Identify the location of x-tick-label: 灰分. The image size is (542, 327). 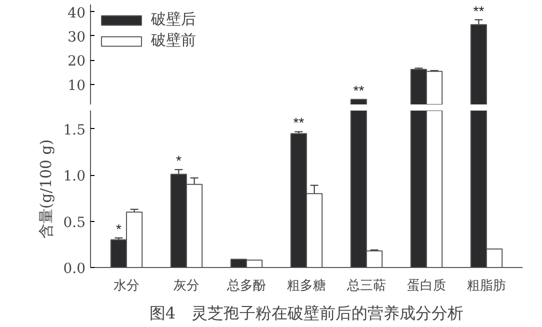
(187, 286).